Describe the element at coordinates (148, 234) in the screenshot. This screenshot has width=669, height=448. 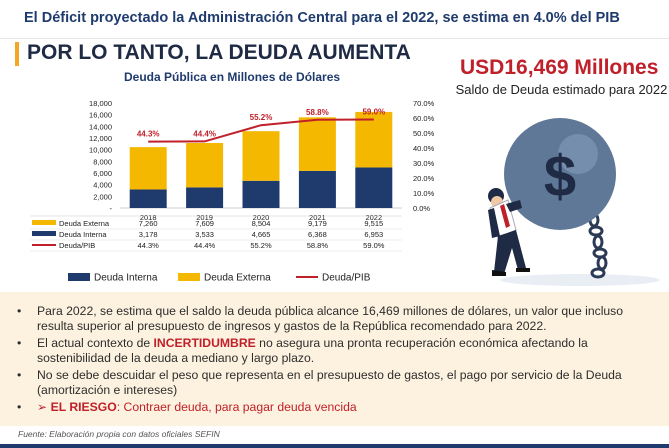
I see `table-cell: 3,178` at that location.